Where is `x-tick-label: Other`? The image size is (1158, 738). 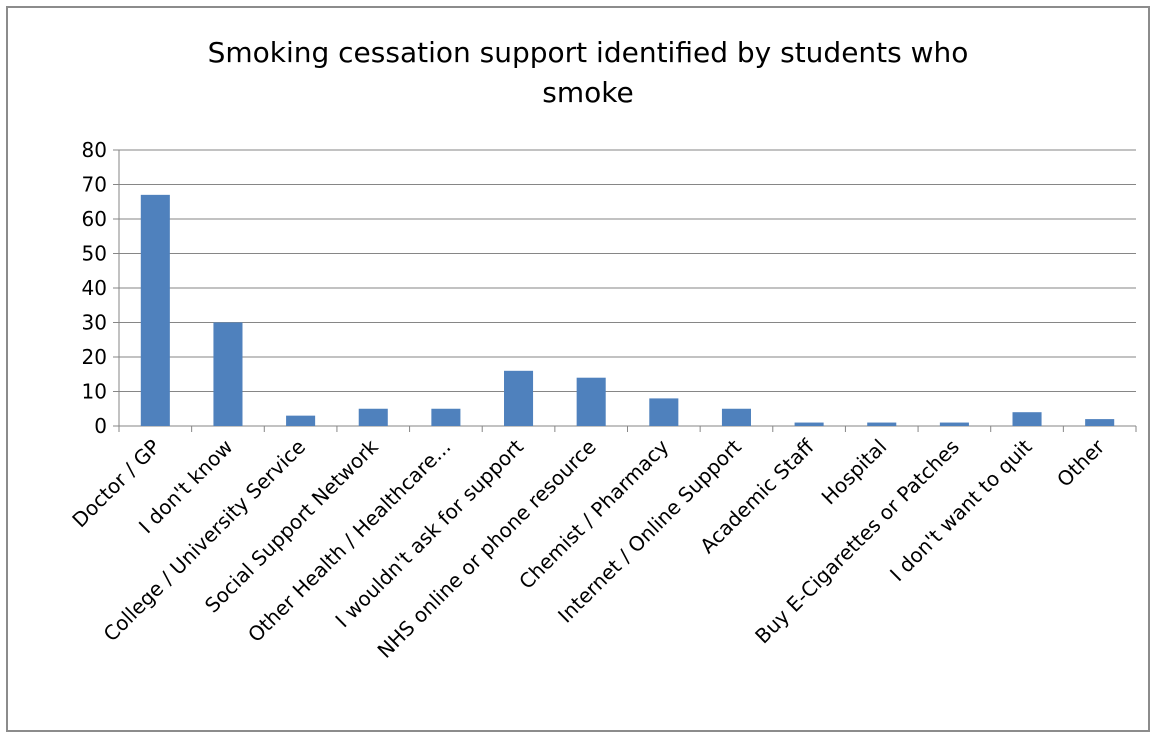 x-tick-label: Other is located at coordinates (1081, 463).